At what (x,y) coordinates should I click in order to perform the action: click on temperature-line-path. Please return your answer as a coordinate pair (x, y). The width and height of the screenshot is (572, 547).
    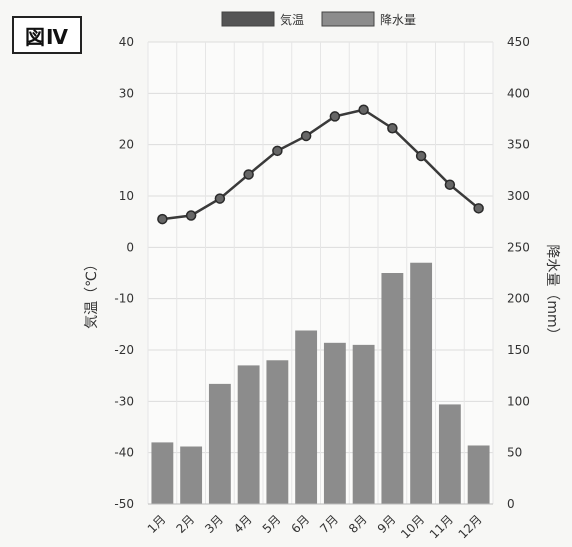
    Looking at the image, I should click on (321, 164).